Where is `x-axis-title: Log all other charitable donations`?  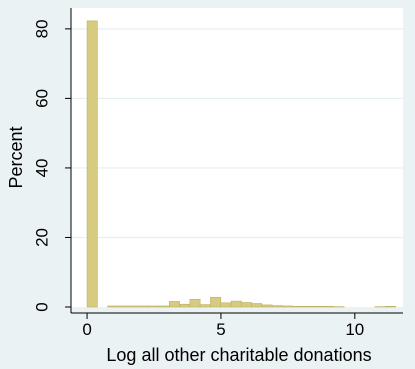 x-axis-title: Log all other charitable donations is located at coordinates (238, 355).